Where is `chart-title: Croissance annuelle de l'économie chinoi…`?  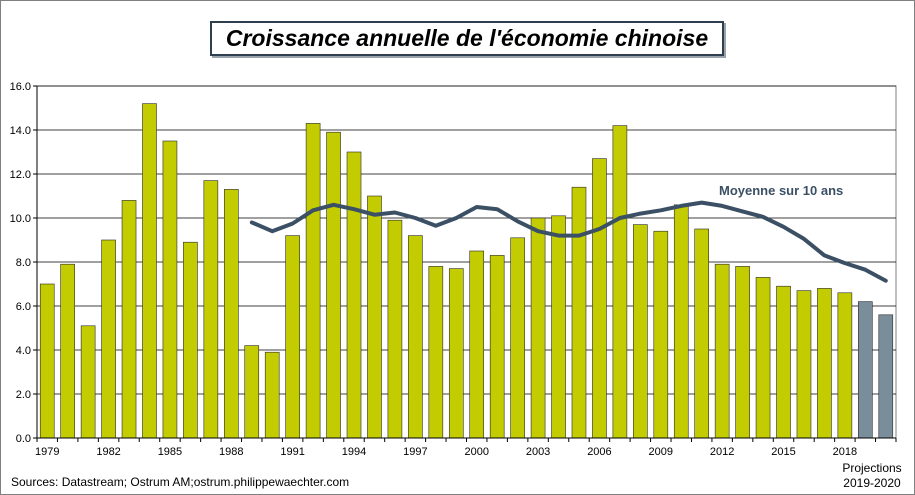
chart-title: Croissance annuelle de l'économie chinoi… is located at coordinates (467, 38).